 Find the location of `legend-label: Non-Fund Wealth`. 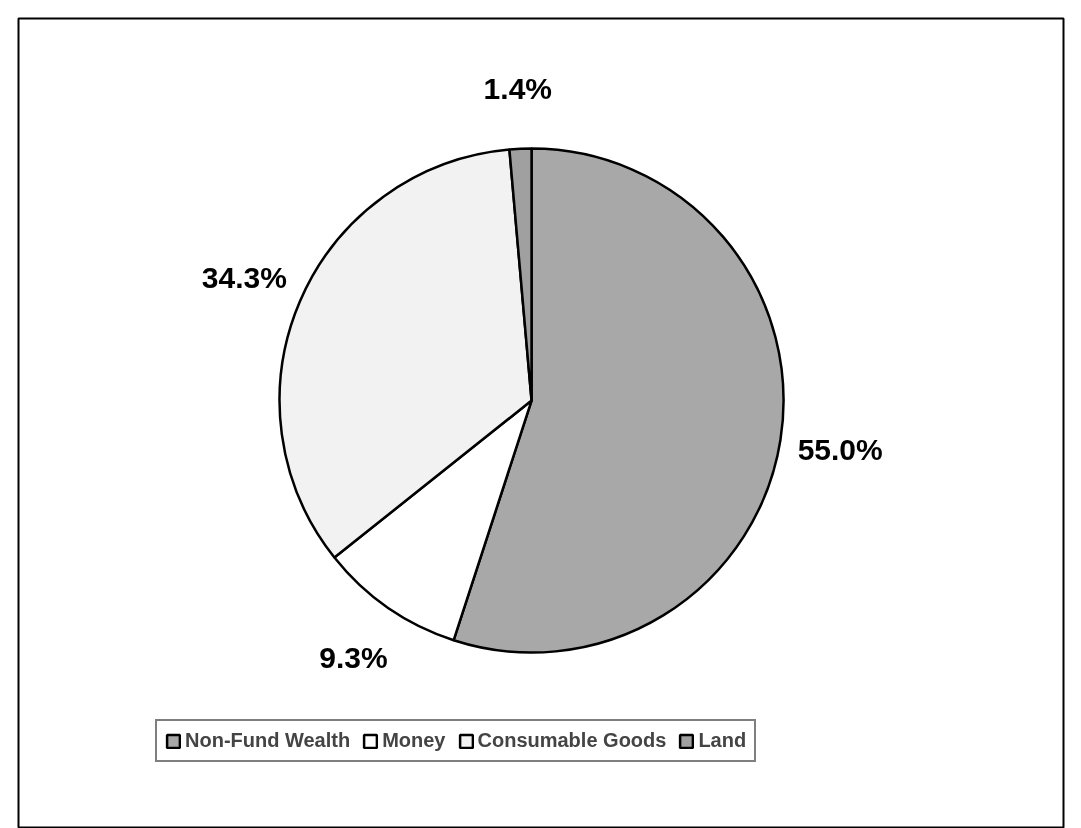

legend-label: Non-Fund Wealth is located at coordinates (268, 740).